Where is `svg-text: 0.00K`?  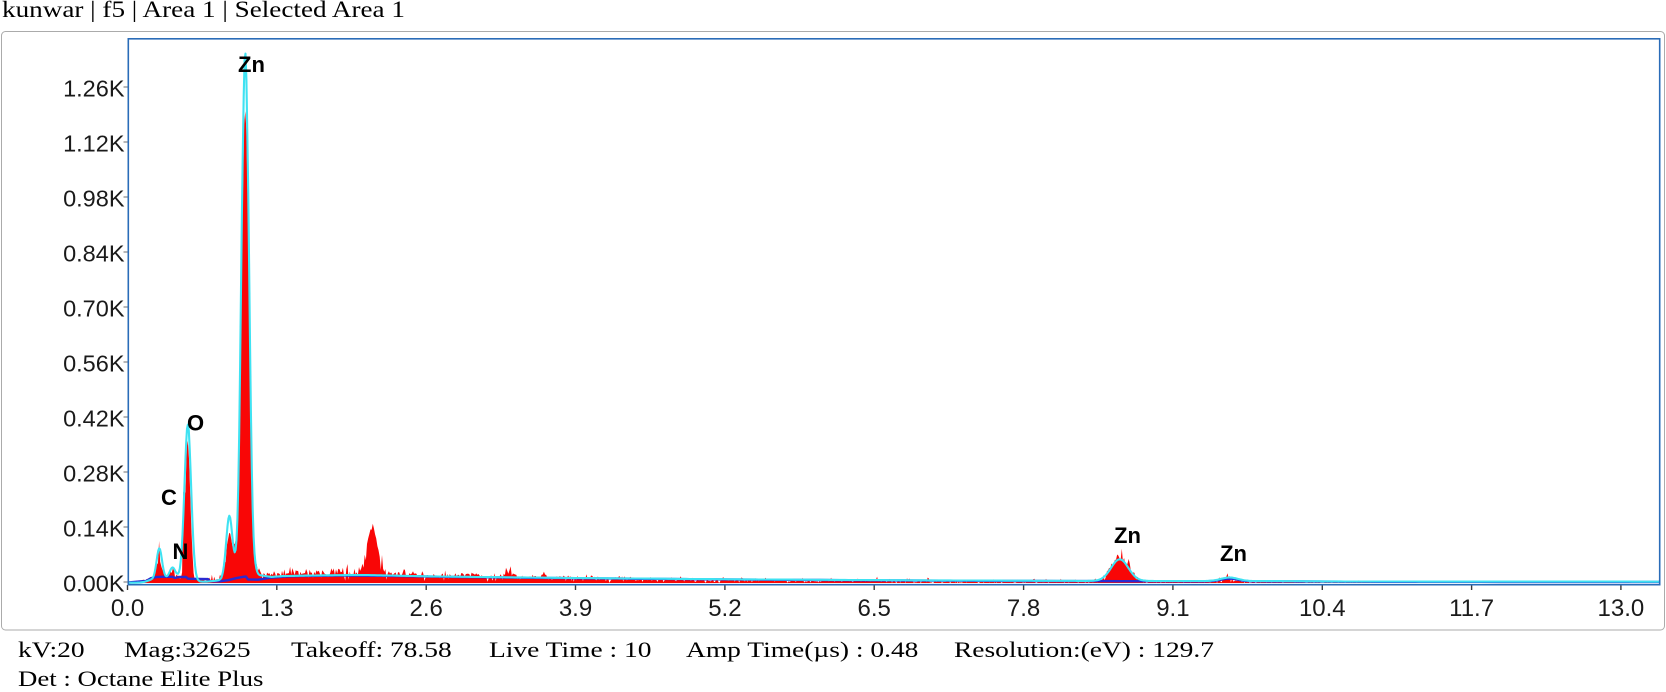
svg-text: 0.00K is located at coordinates (94, 584).